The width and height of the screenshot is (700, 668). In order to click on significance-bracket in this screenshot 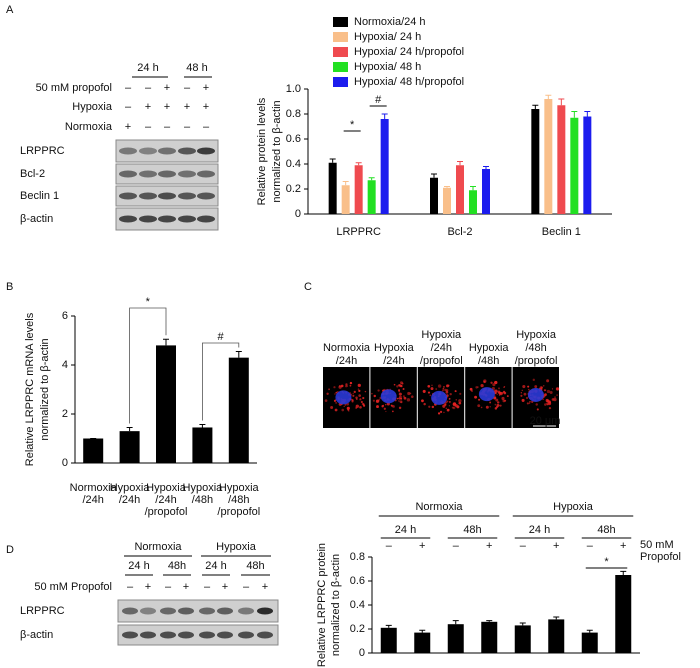, I will do `click(148, 365)`.